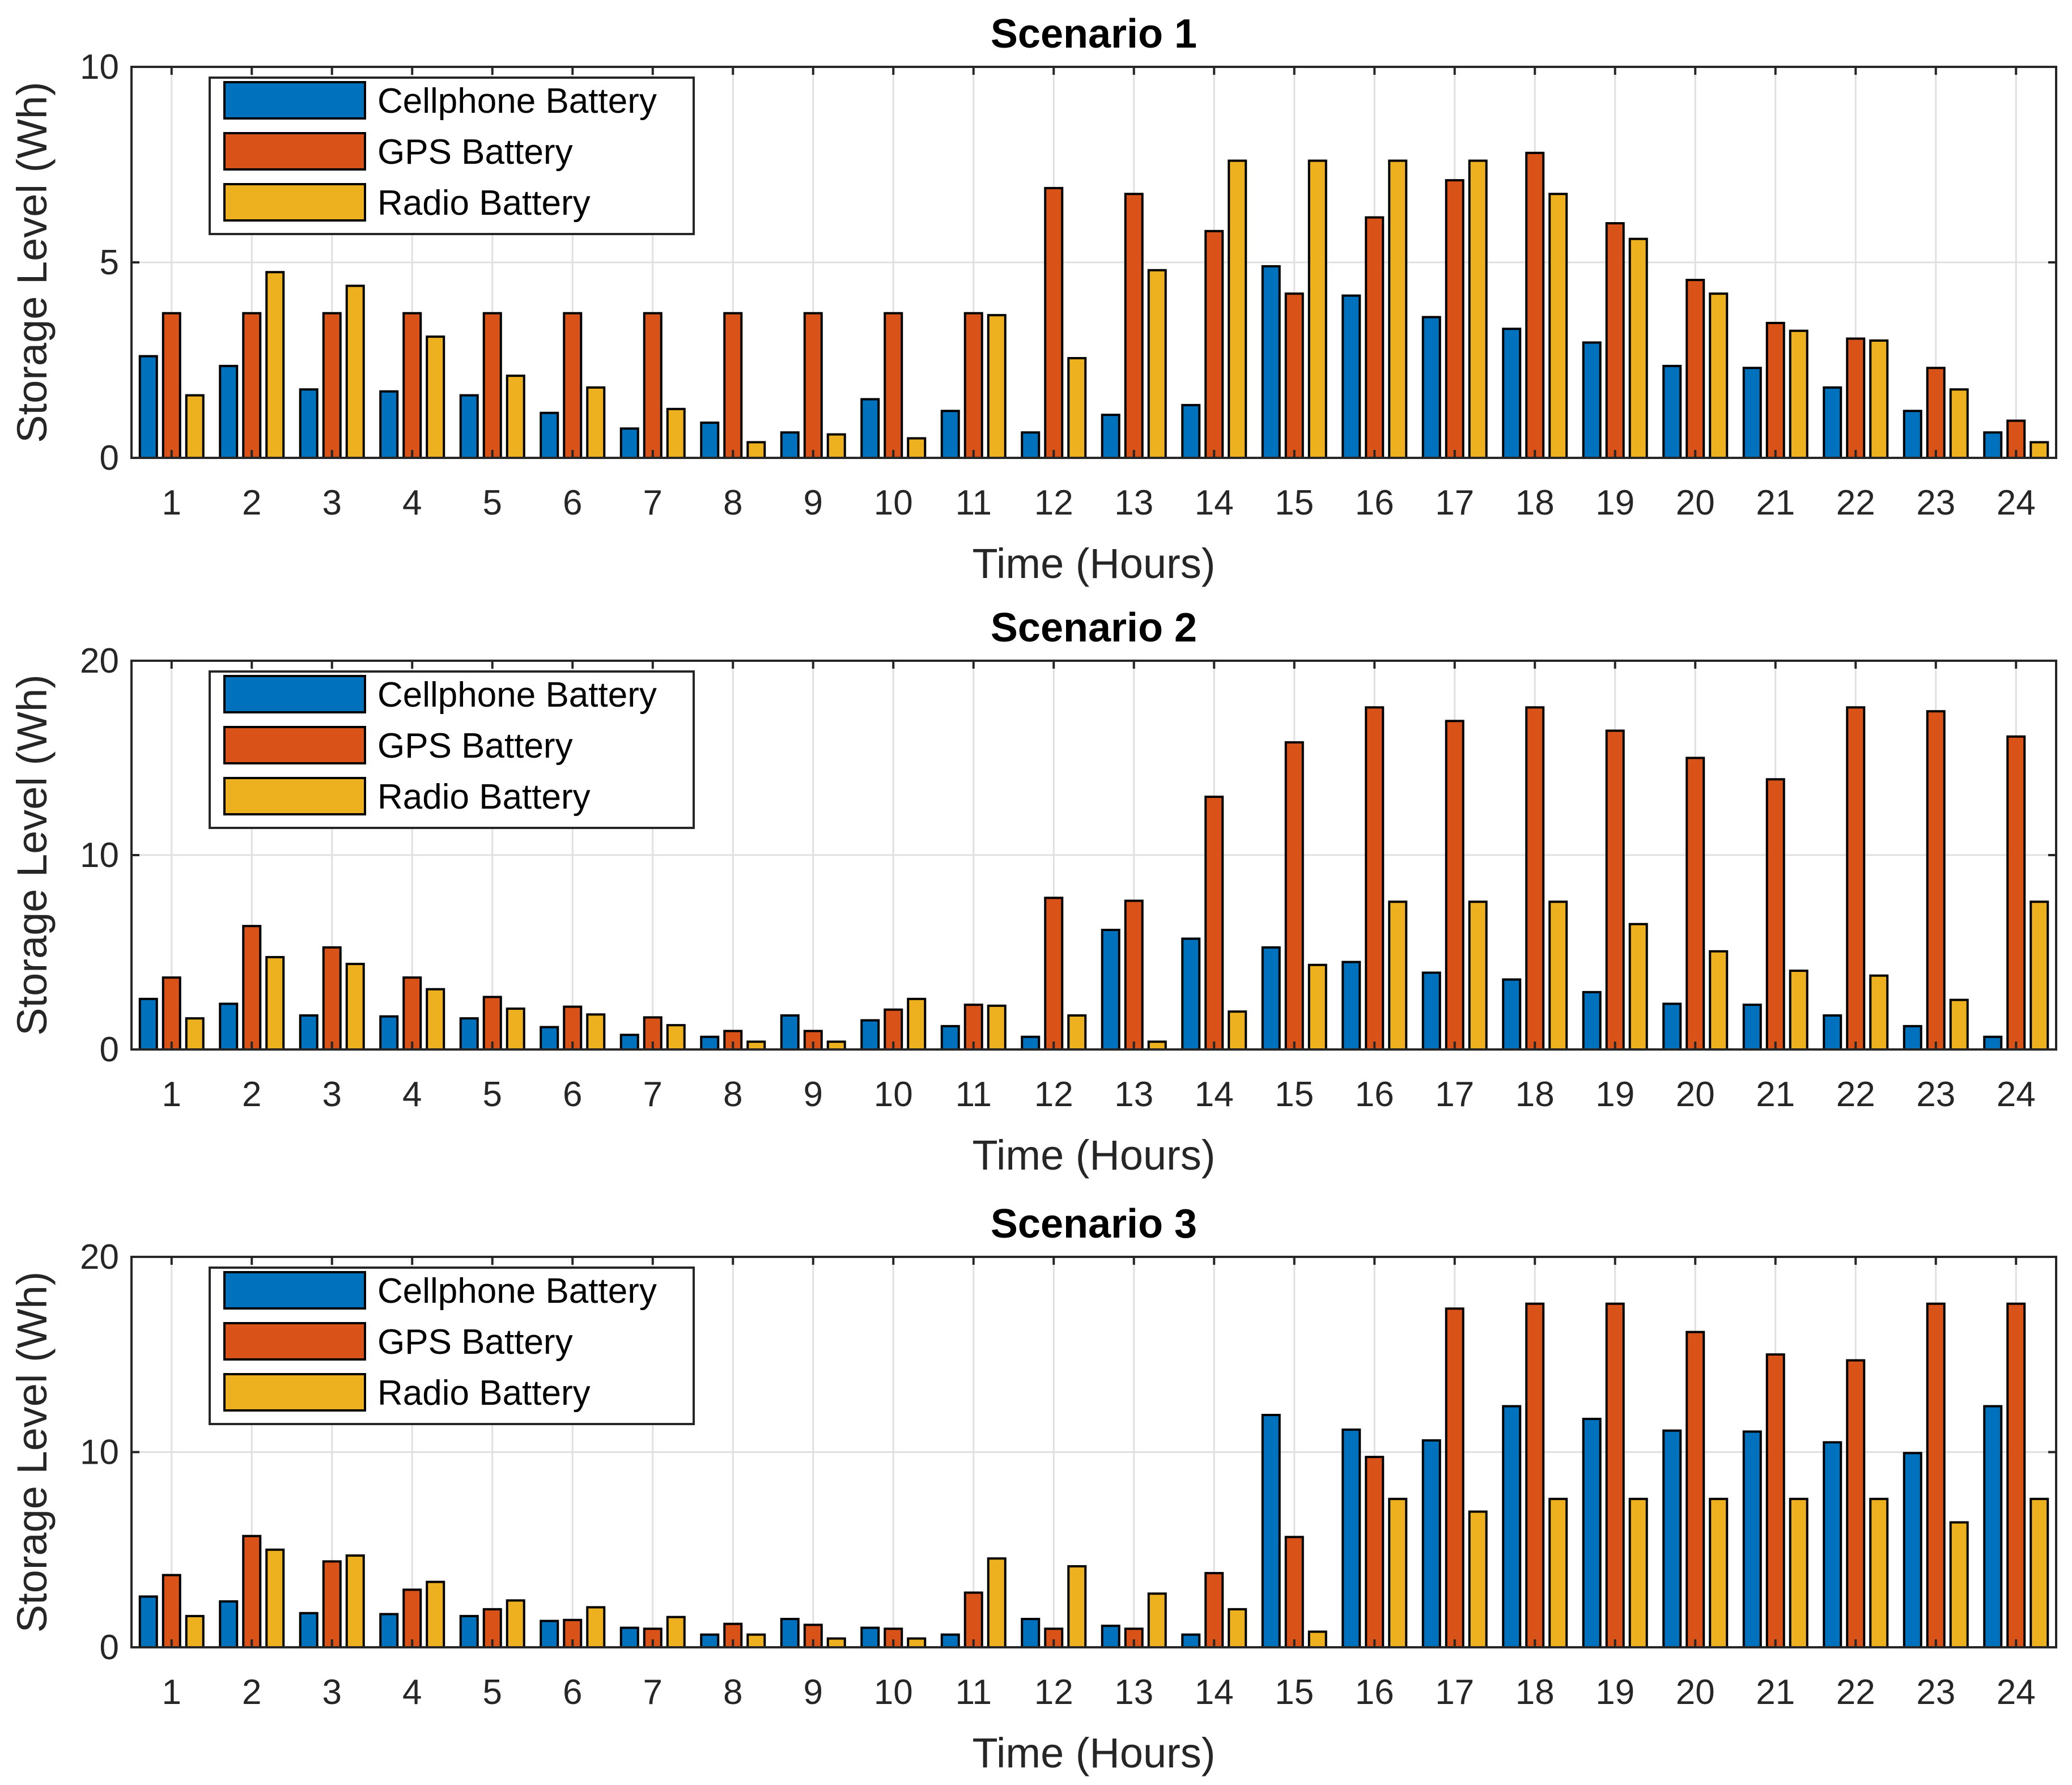  I want to click on legend-label-gps: GPS Battery, so click(475, 152).